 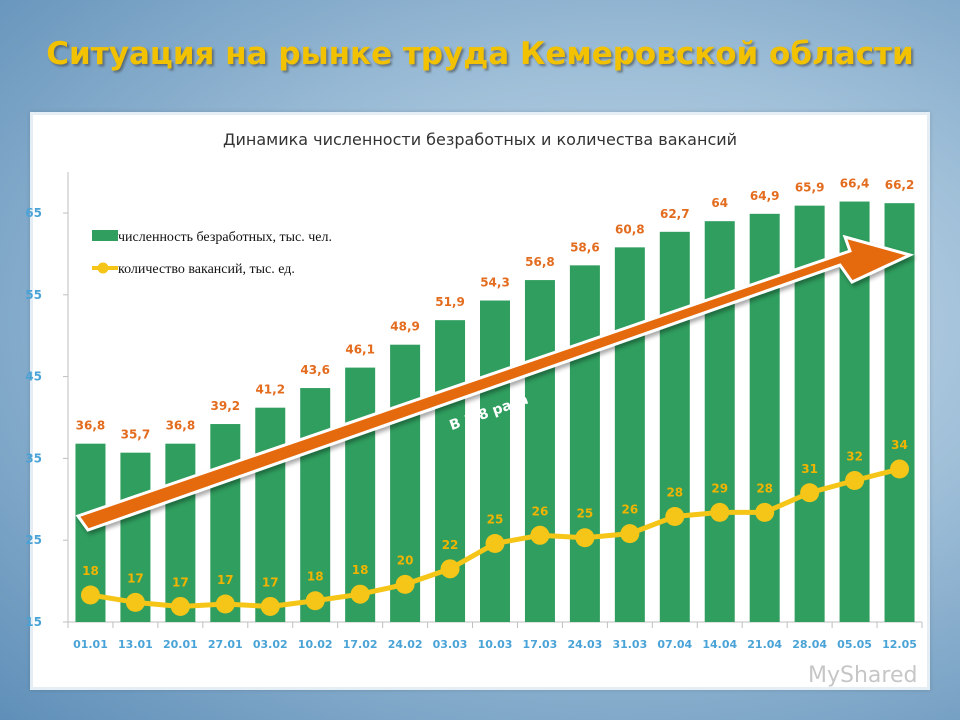 What do you see at coordinates (674, 644) in the screenshot?
I see `x-tick-label: 07.04` at bounding box center [674, 644].